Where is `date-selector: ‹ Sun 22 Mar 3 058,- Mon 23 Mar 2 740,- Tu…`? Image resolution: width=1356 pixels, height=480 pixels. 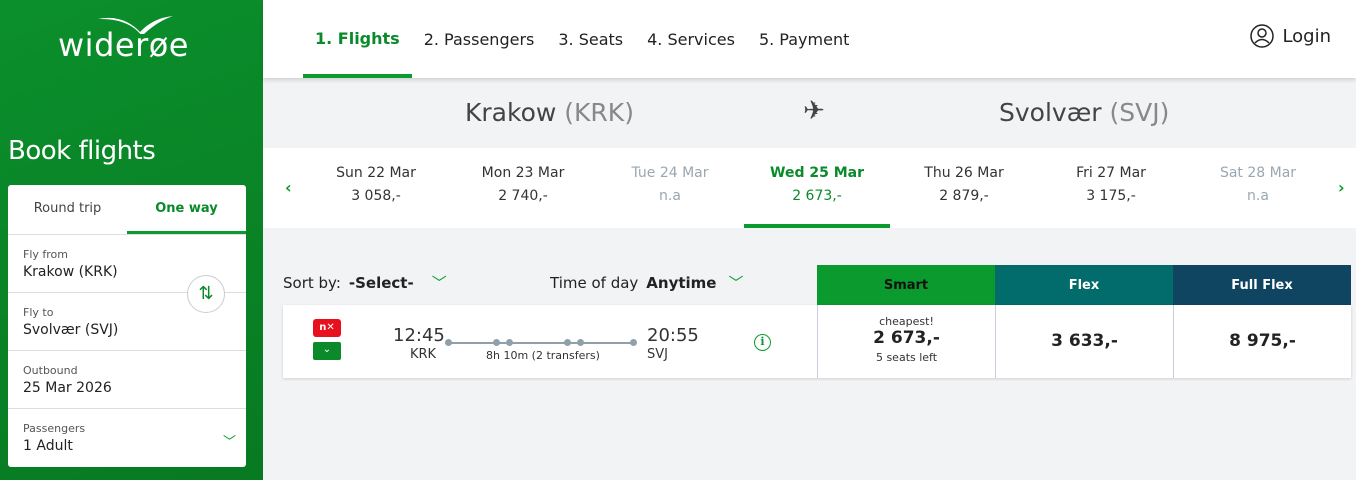 date-selector: ‹ Sun 22 Mar 3 058,- Mon 23 Mar 2 740,- Tu… is located at coordinates (809, 188).